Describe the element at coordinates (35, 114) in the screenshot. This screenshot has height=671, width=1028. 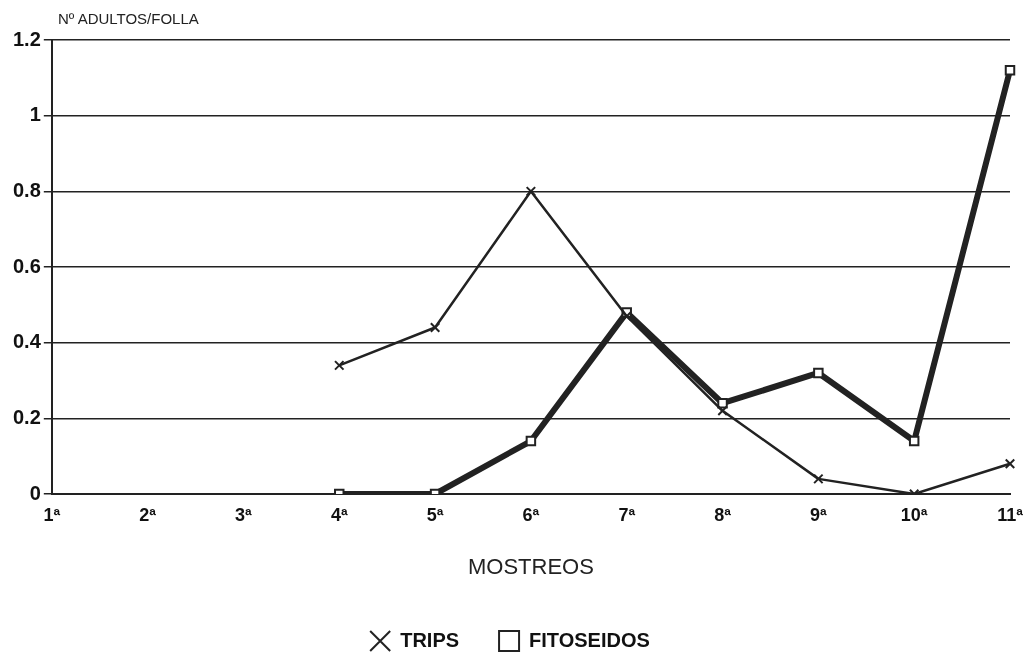
I see `y-tick-label: 1` at that location.